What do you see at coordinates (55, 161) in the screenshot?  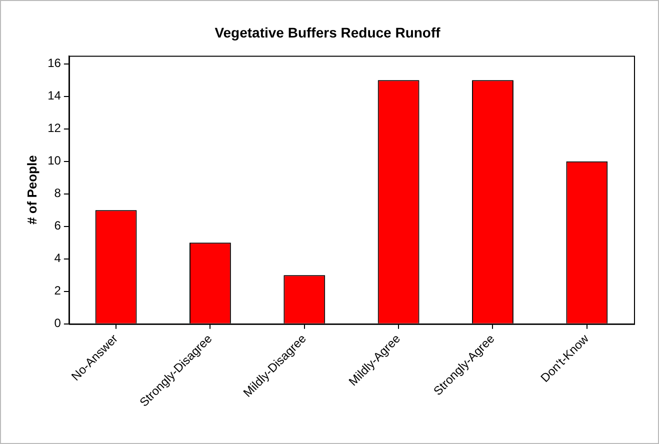 I see `y-tick-label: 10` at bounding box center [55, 161].